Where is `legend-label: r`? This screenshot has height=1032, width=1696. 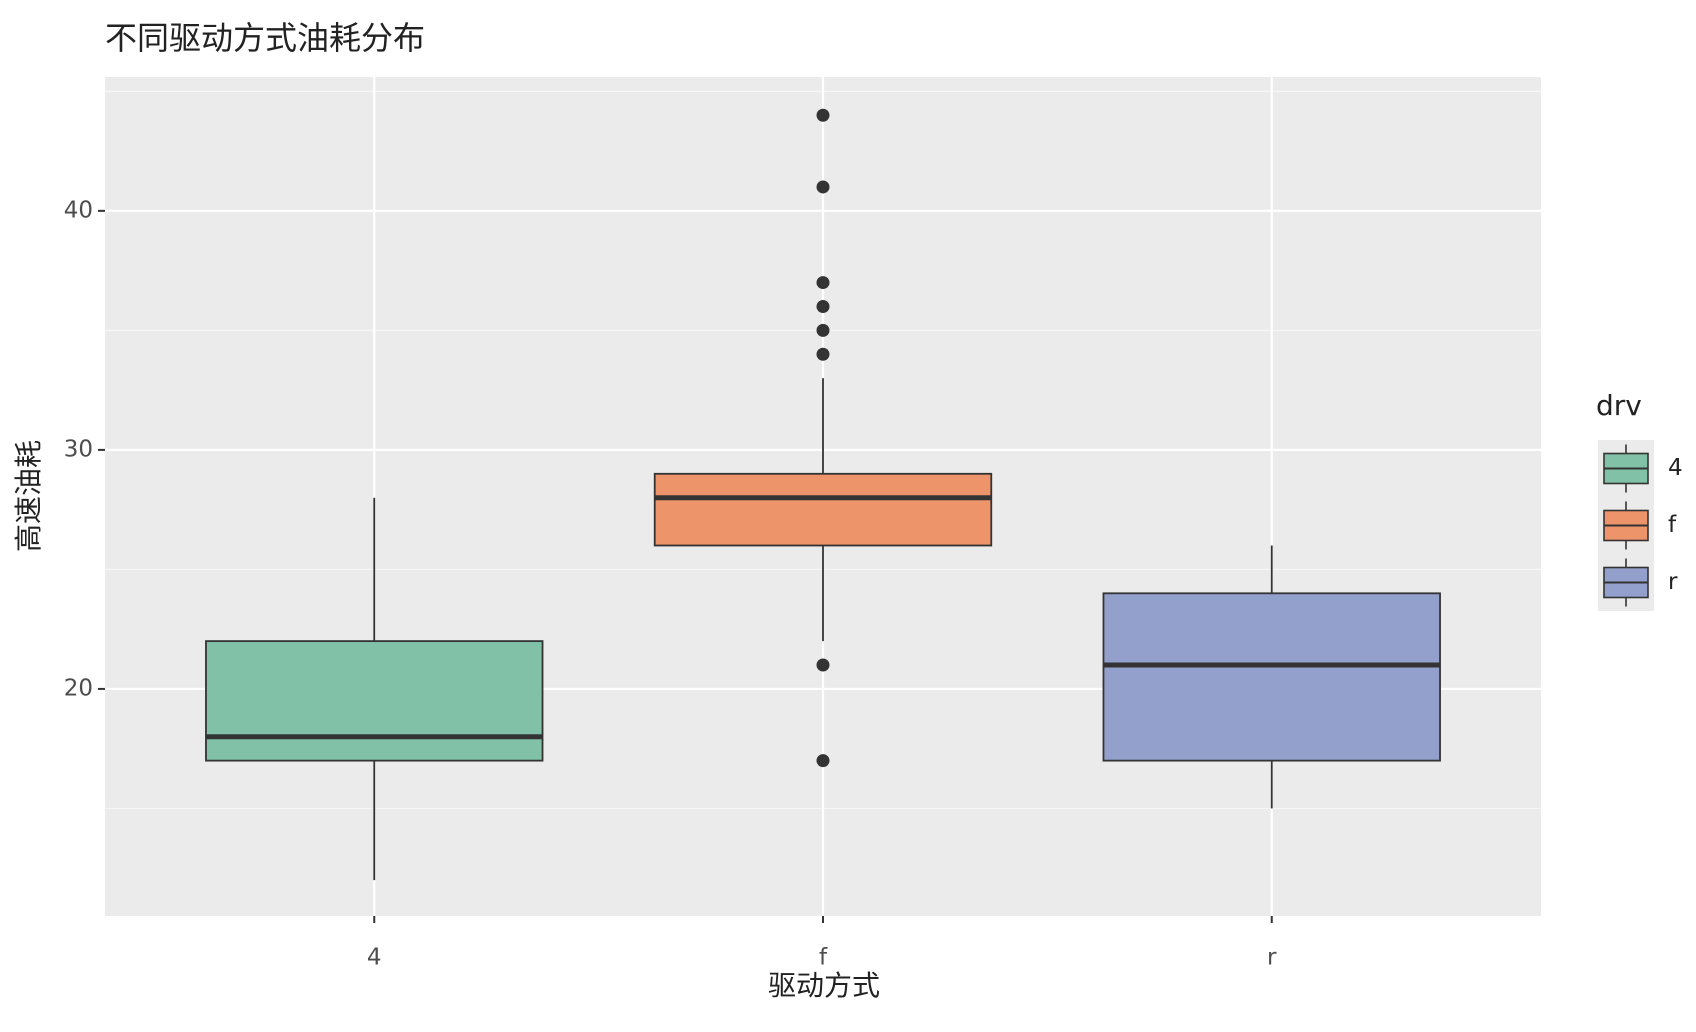
legend-label: r is located at coordinates (1673, 582).